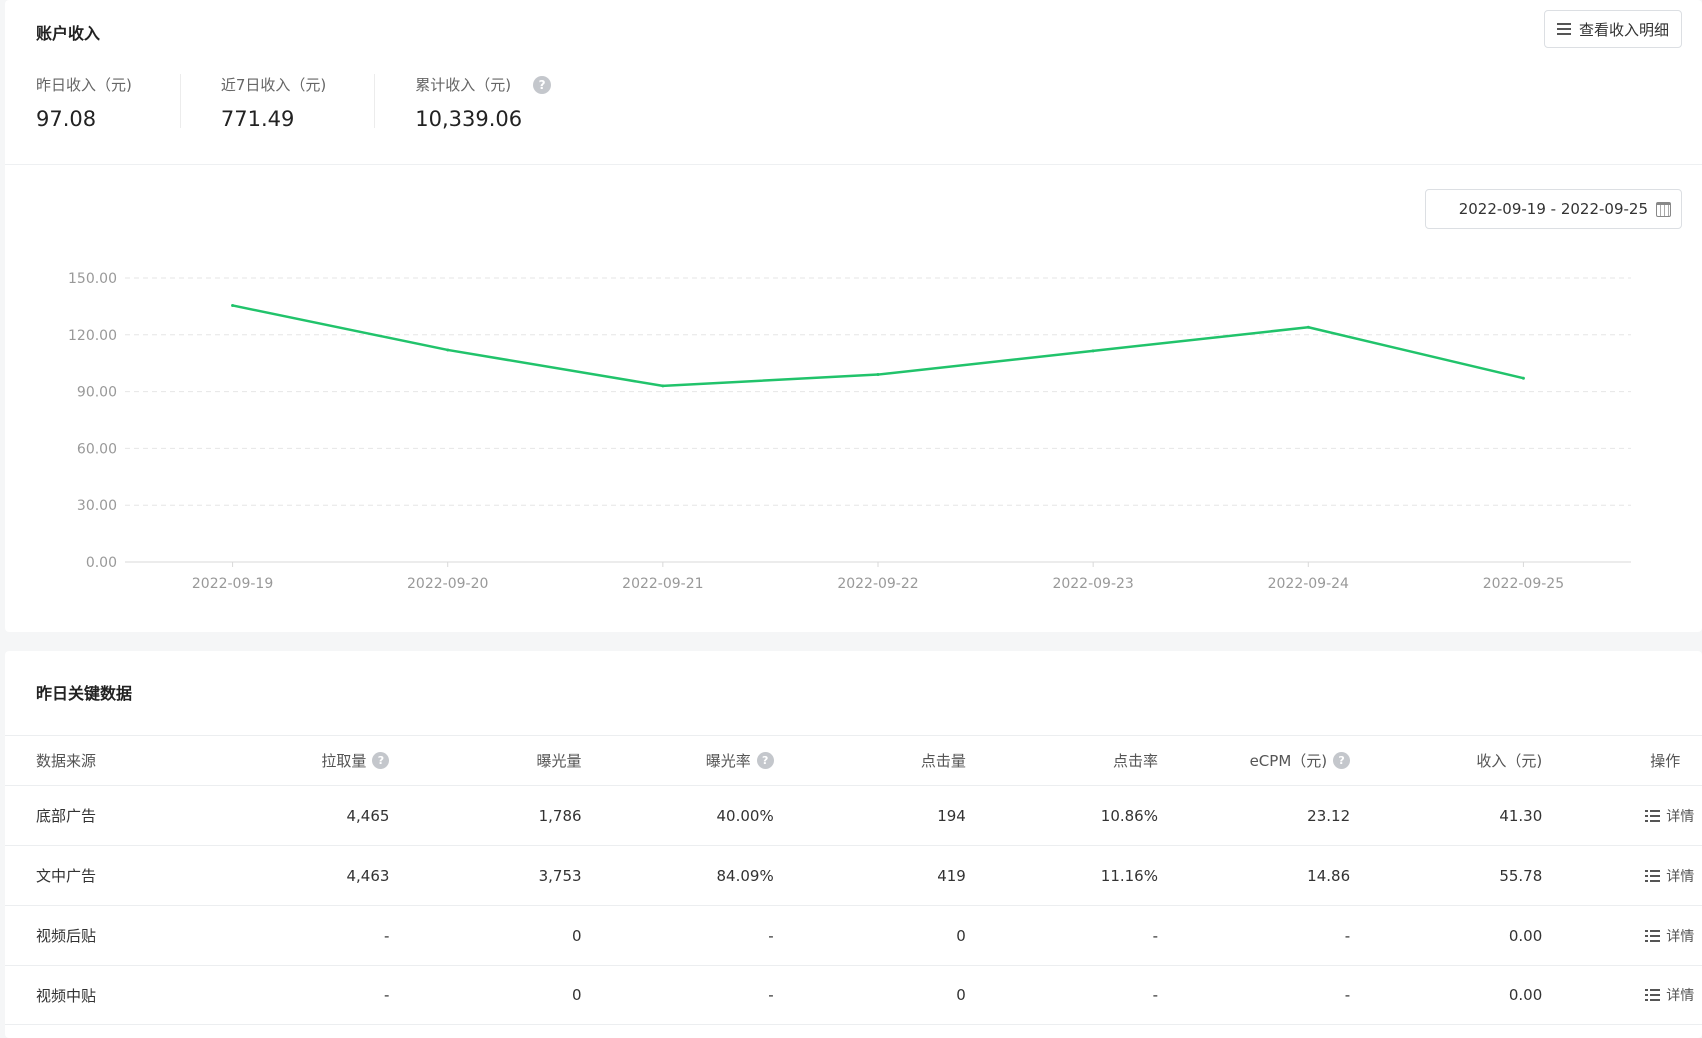 This screenshot has height=1038, width=1702. What do you see at coordinates (1329, 815) in the screenshot?
I see `cell-ecpm: 23.12` at bounding box center [1329, 815].